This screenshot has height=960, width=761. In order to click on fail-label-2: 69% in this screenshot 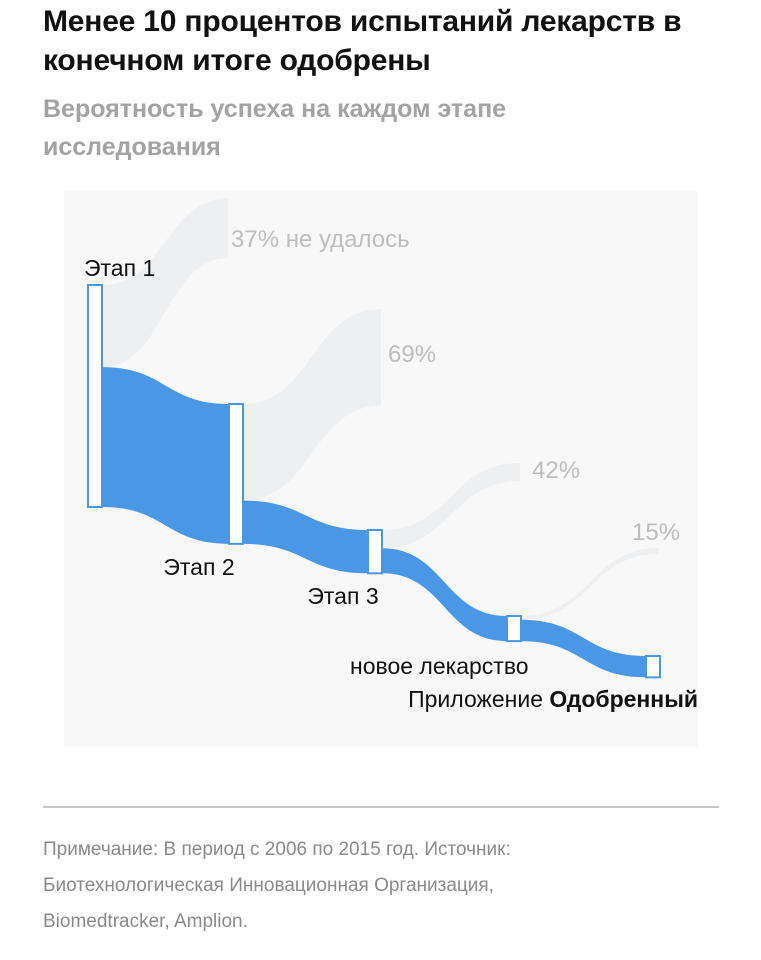, I will do `click(412, 354)`.